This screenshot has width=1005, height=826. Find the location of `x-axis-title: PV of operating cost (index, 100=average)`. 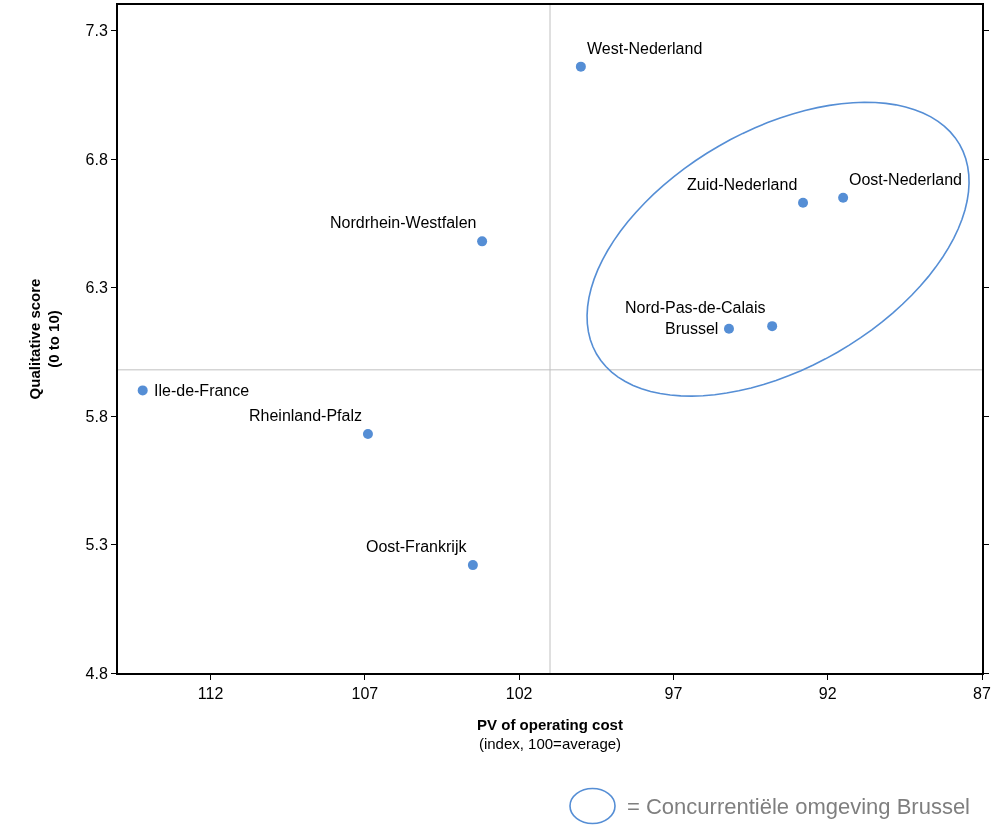

x-axis-title: PV of operating cost (index, 100=average) is located at coordinates (550, 734).